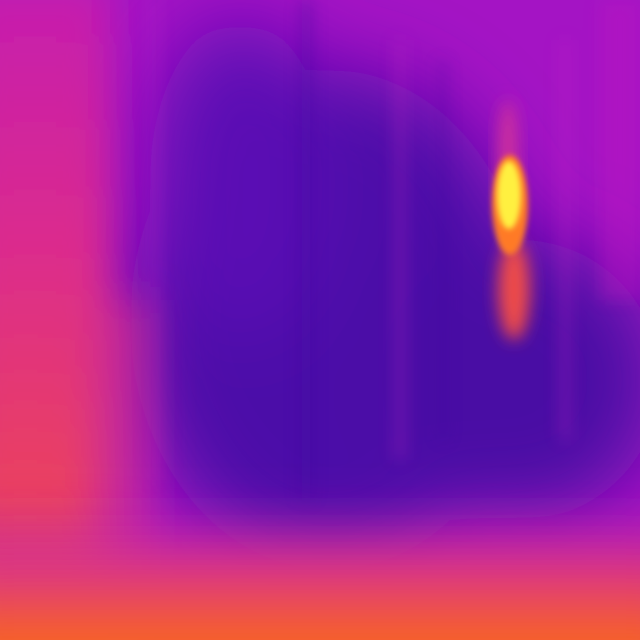  Describe the element at coordinates (511, 220) in the screenshot. I see `hot-spot` at that location.